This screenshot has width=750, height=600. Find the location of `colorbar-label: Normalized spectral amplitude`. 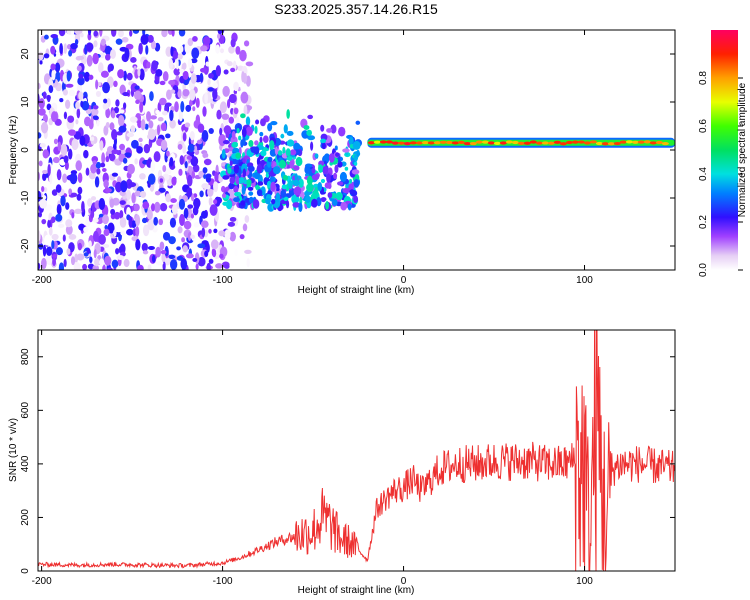

colorbar-label: Normalized spectral amplitude is located at coordinates (742, 149).